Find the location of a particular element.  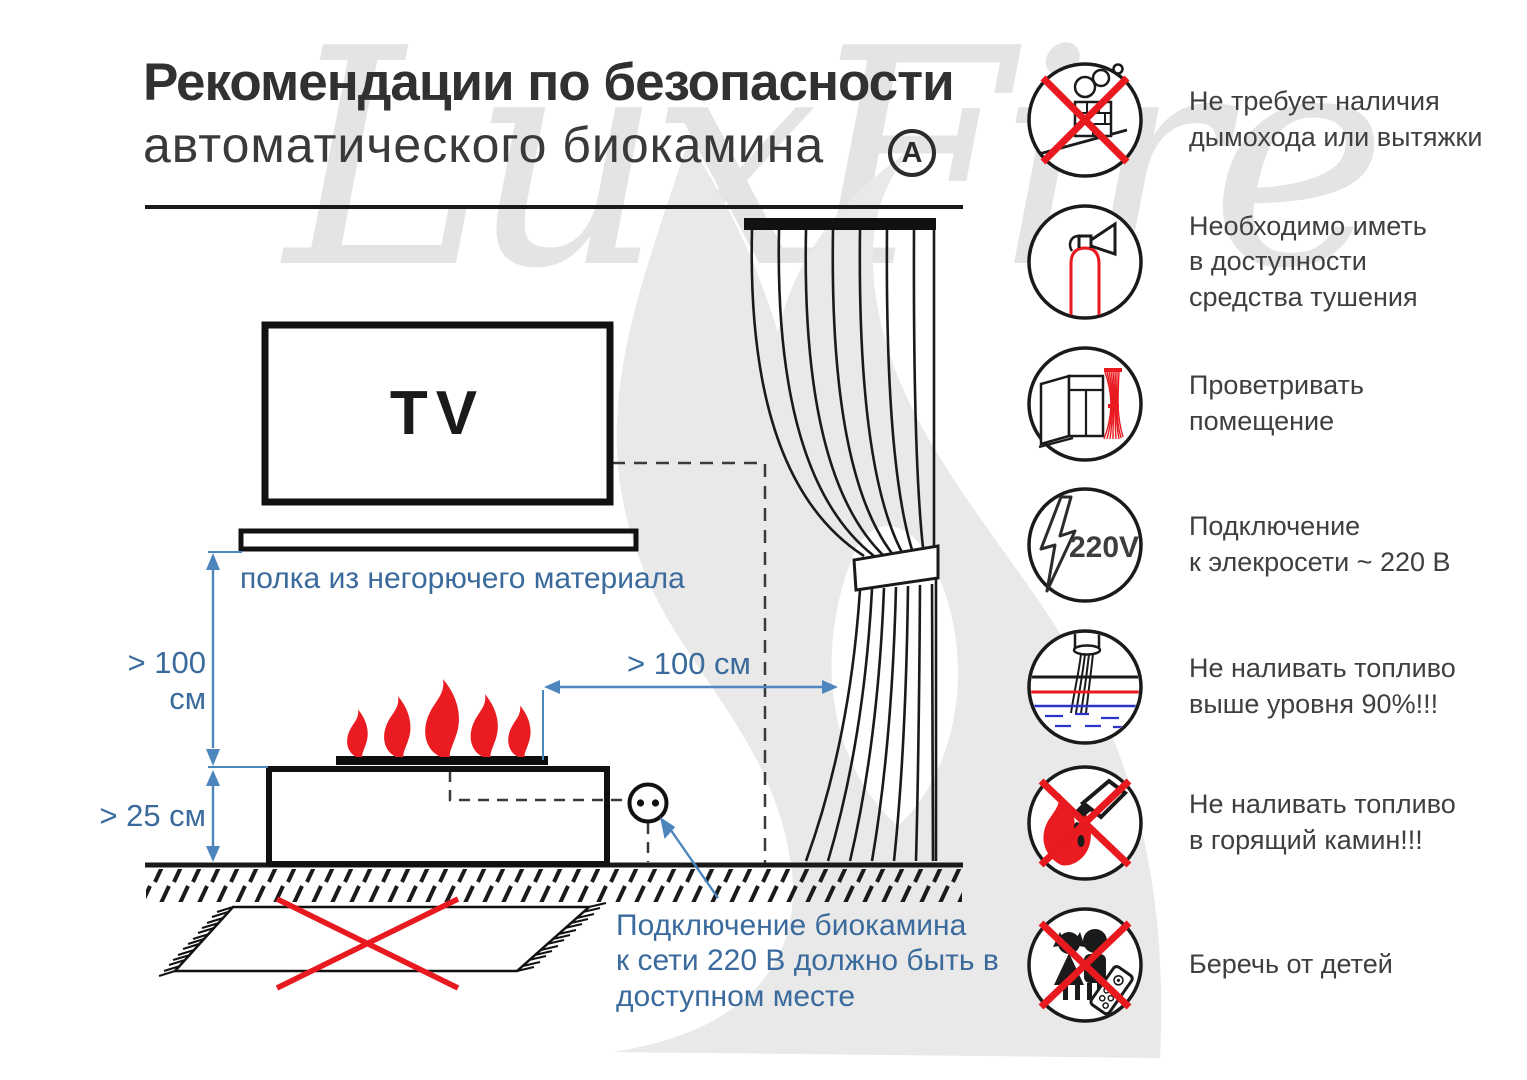

power-outlet is located at coordinates (648, 803).